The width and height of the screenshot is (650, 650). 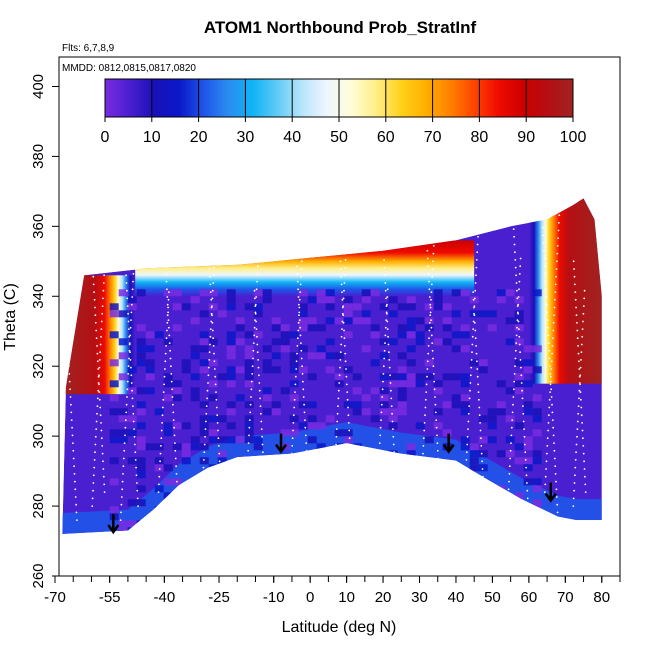 I want to click on y-tick-label: 260, so click(x=38, y=575).